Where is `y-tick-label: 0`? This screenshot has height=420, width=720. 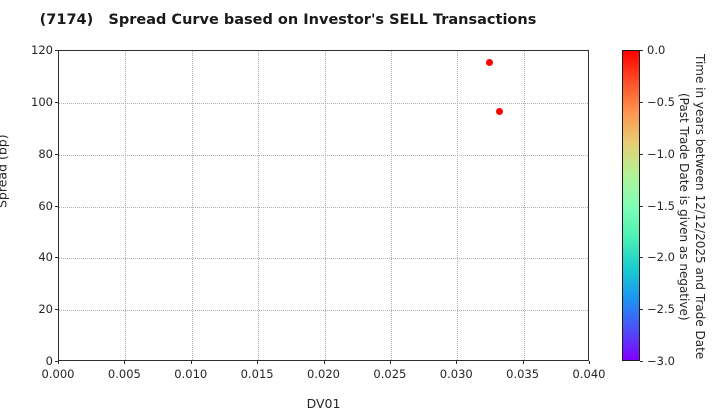 y-tick-label: 0 is located at coordinates (49, 361).